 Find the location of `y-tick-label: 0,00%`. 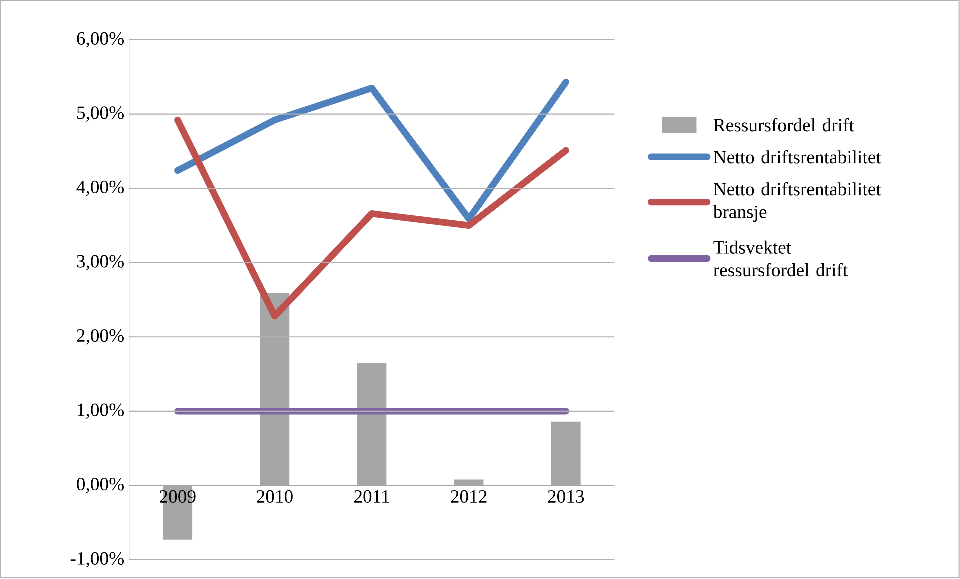

y-tick-label: 0,00% is located at coordinates (100, 486).